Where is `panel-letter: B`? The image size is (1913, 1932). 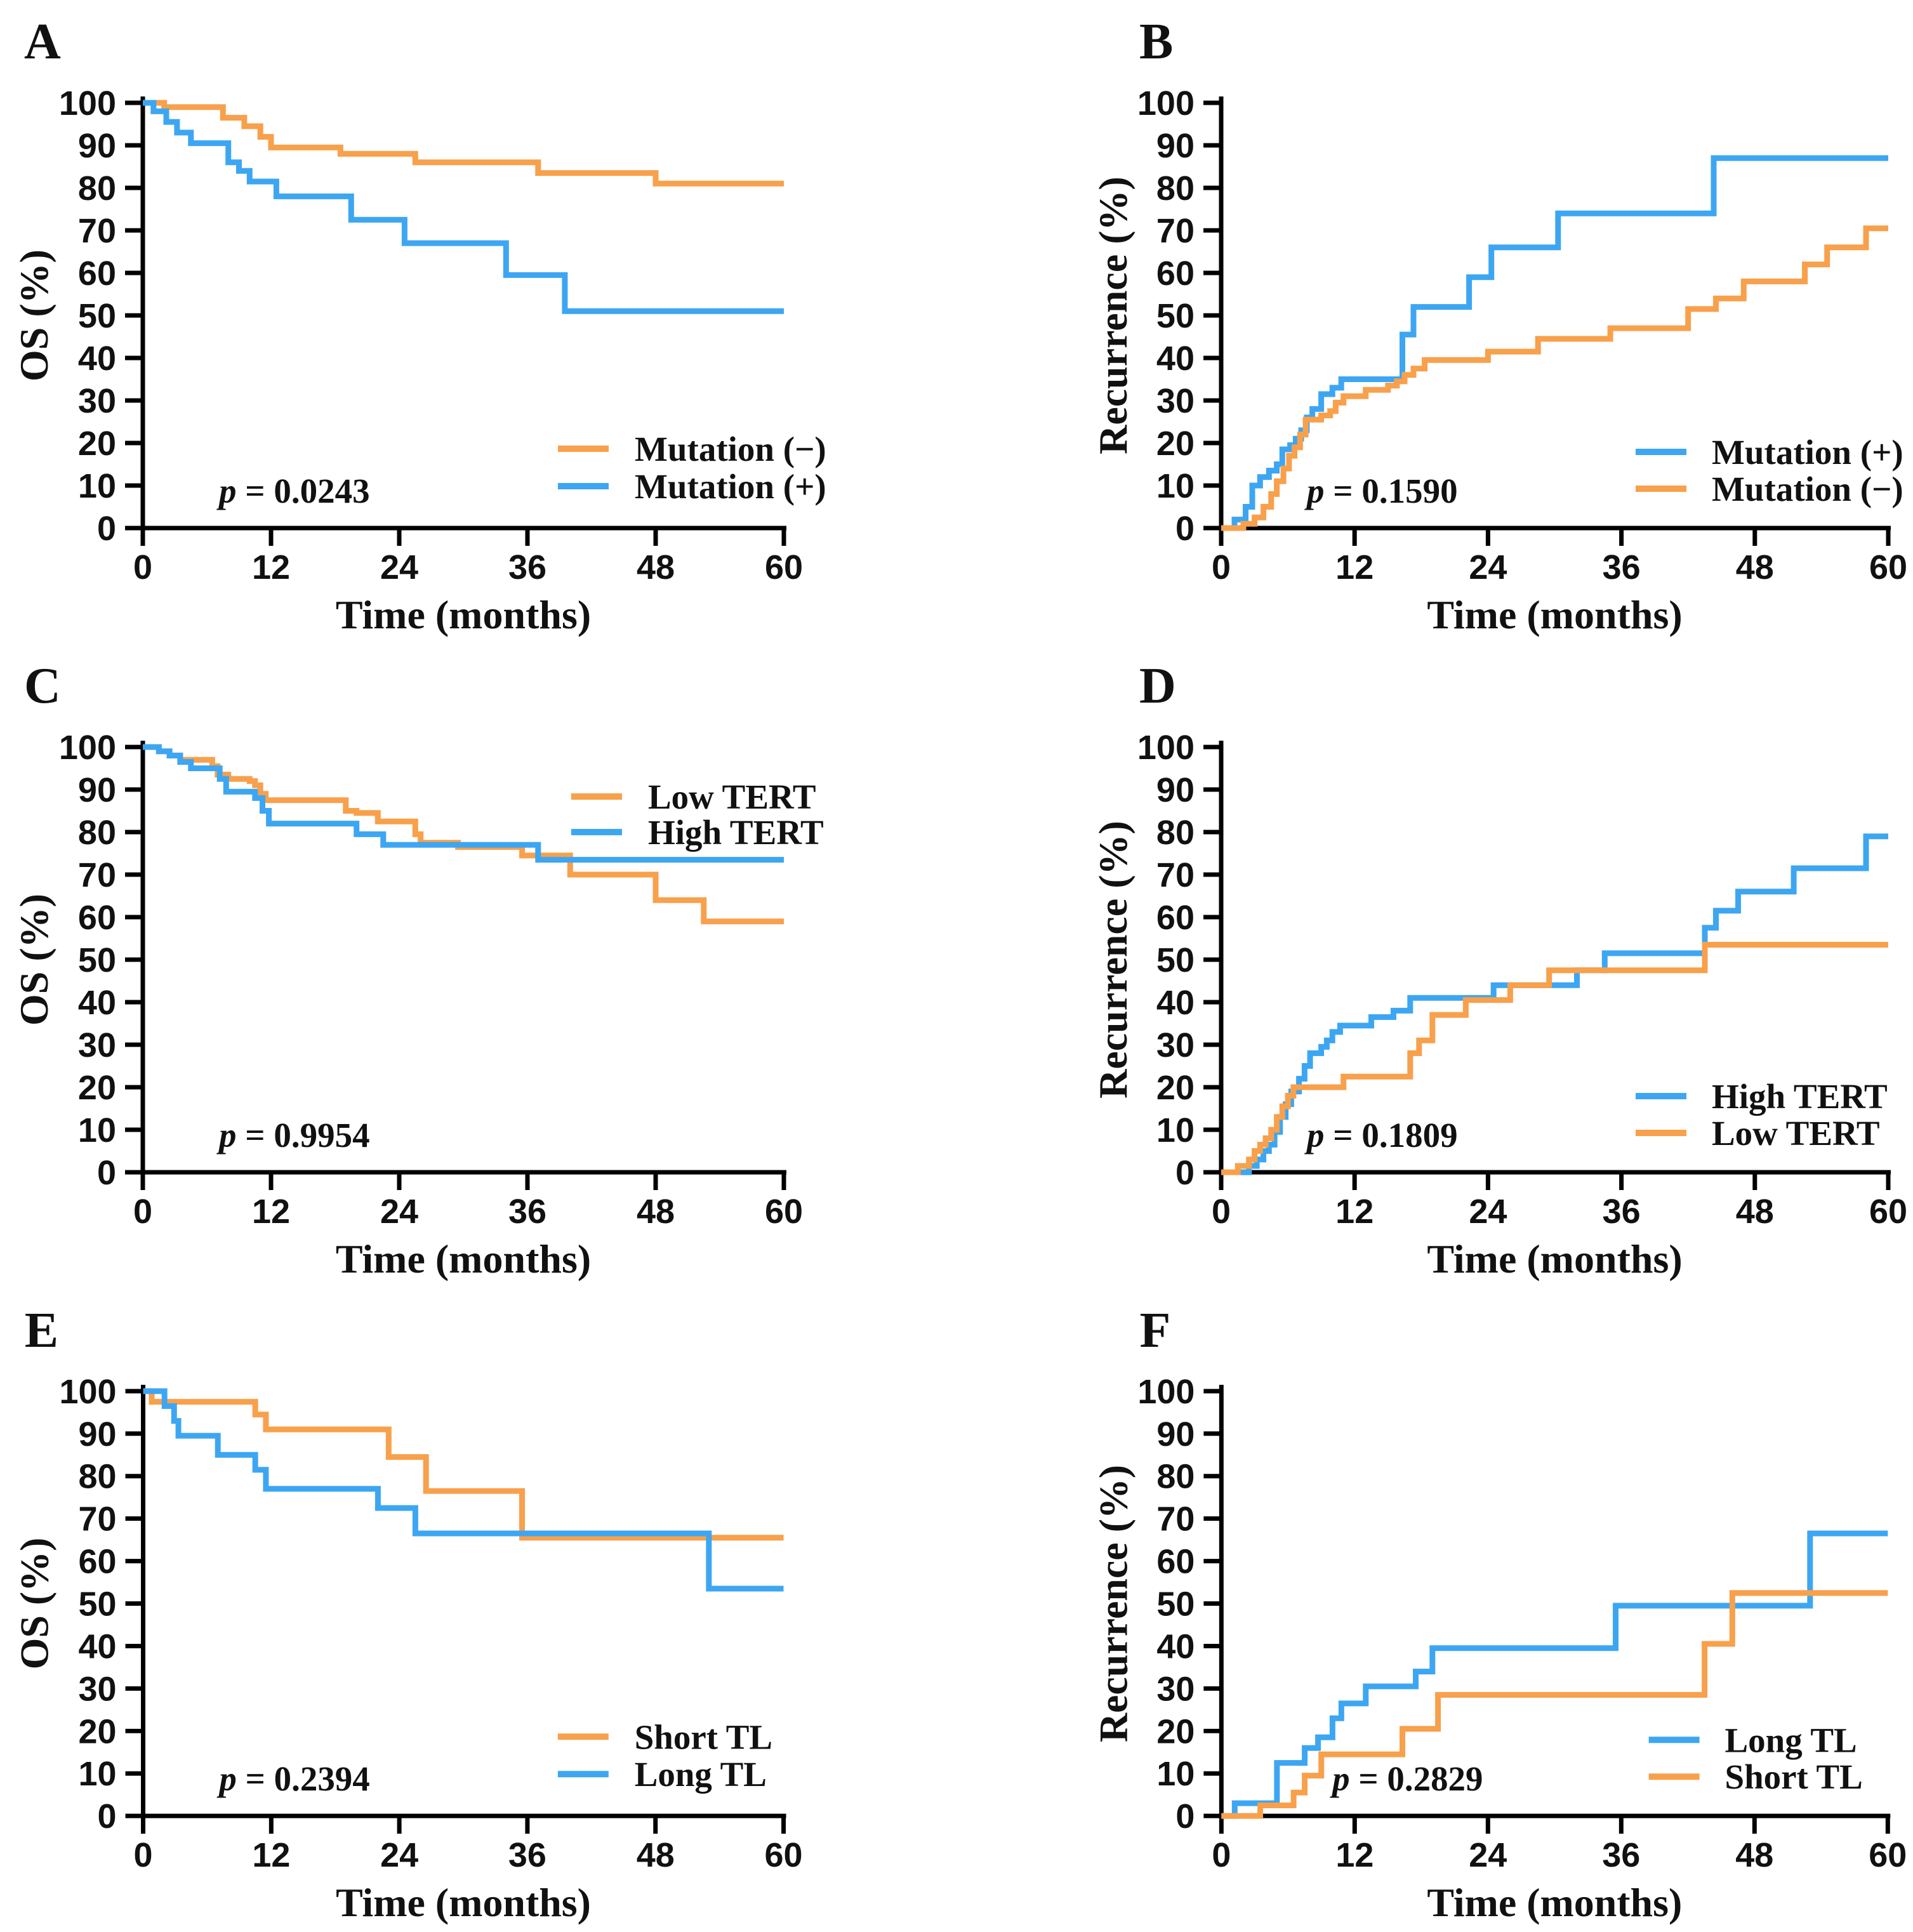 panel-letter: B is located at coordinates (1156, 42).